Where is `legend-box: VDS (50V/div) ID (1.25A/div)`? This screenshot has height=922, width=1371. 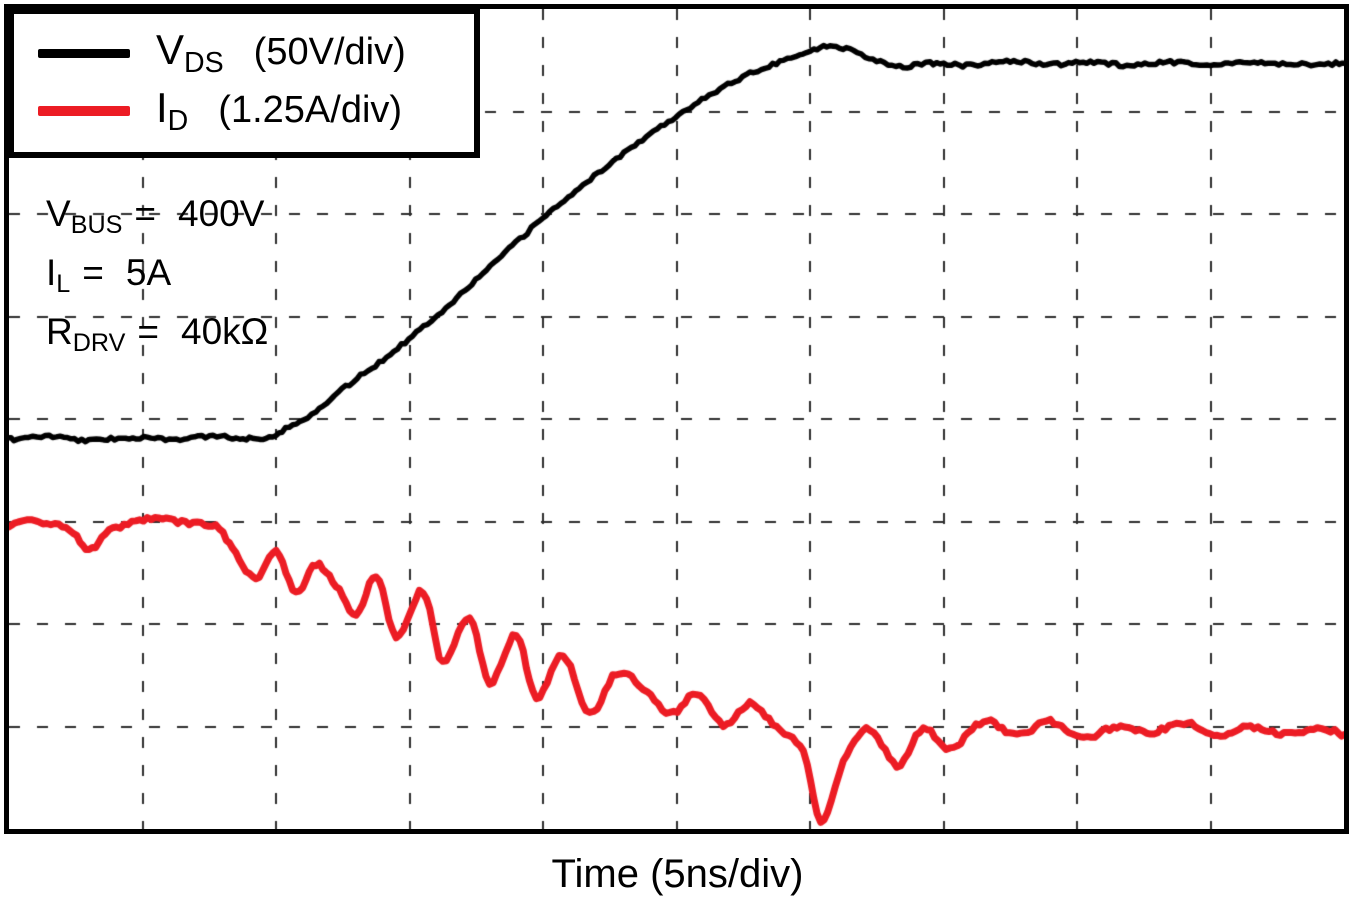
legend-box: VDS (50V/div) ID (1.25A/div) is located at coordinates (244, 83).